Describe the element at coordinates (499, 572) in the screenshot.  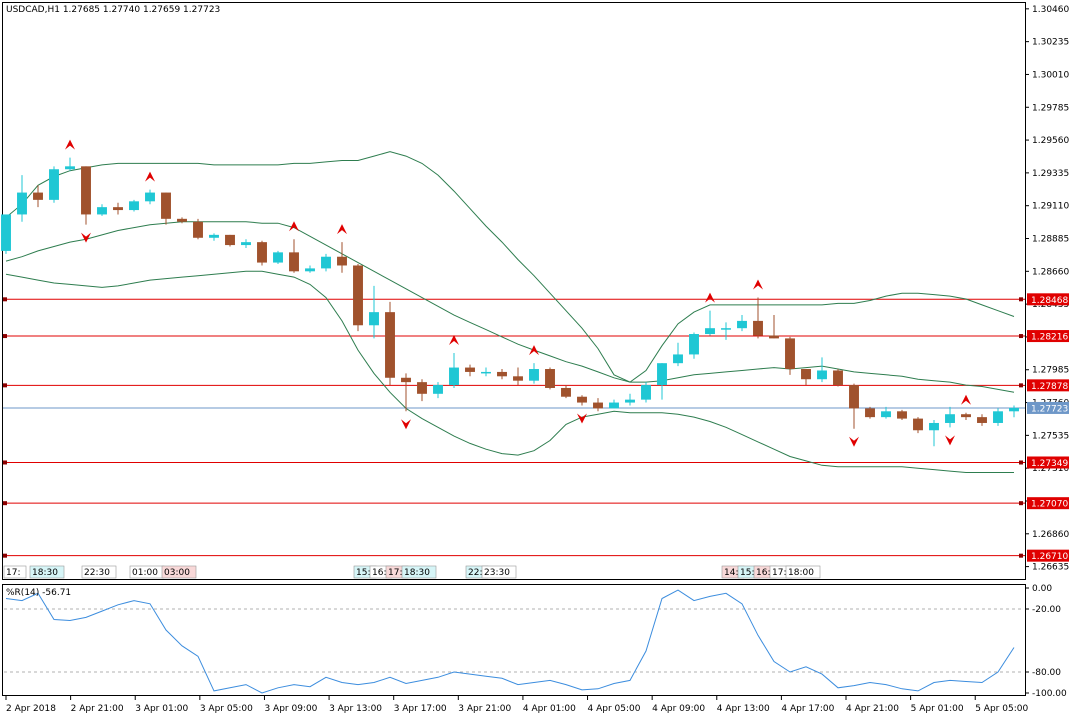
I see `session-box` at that location.